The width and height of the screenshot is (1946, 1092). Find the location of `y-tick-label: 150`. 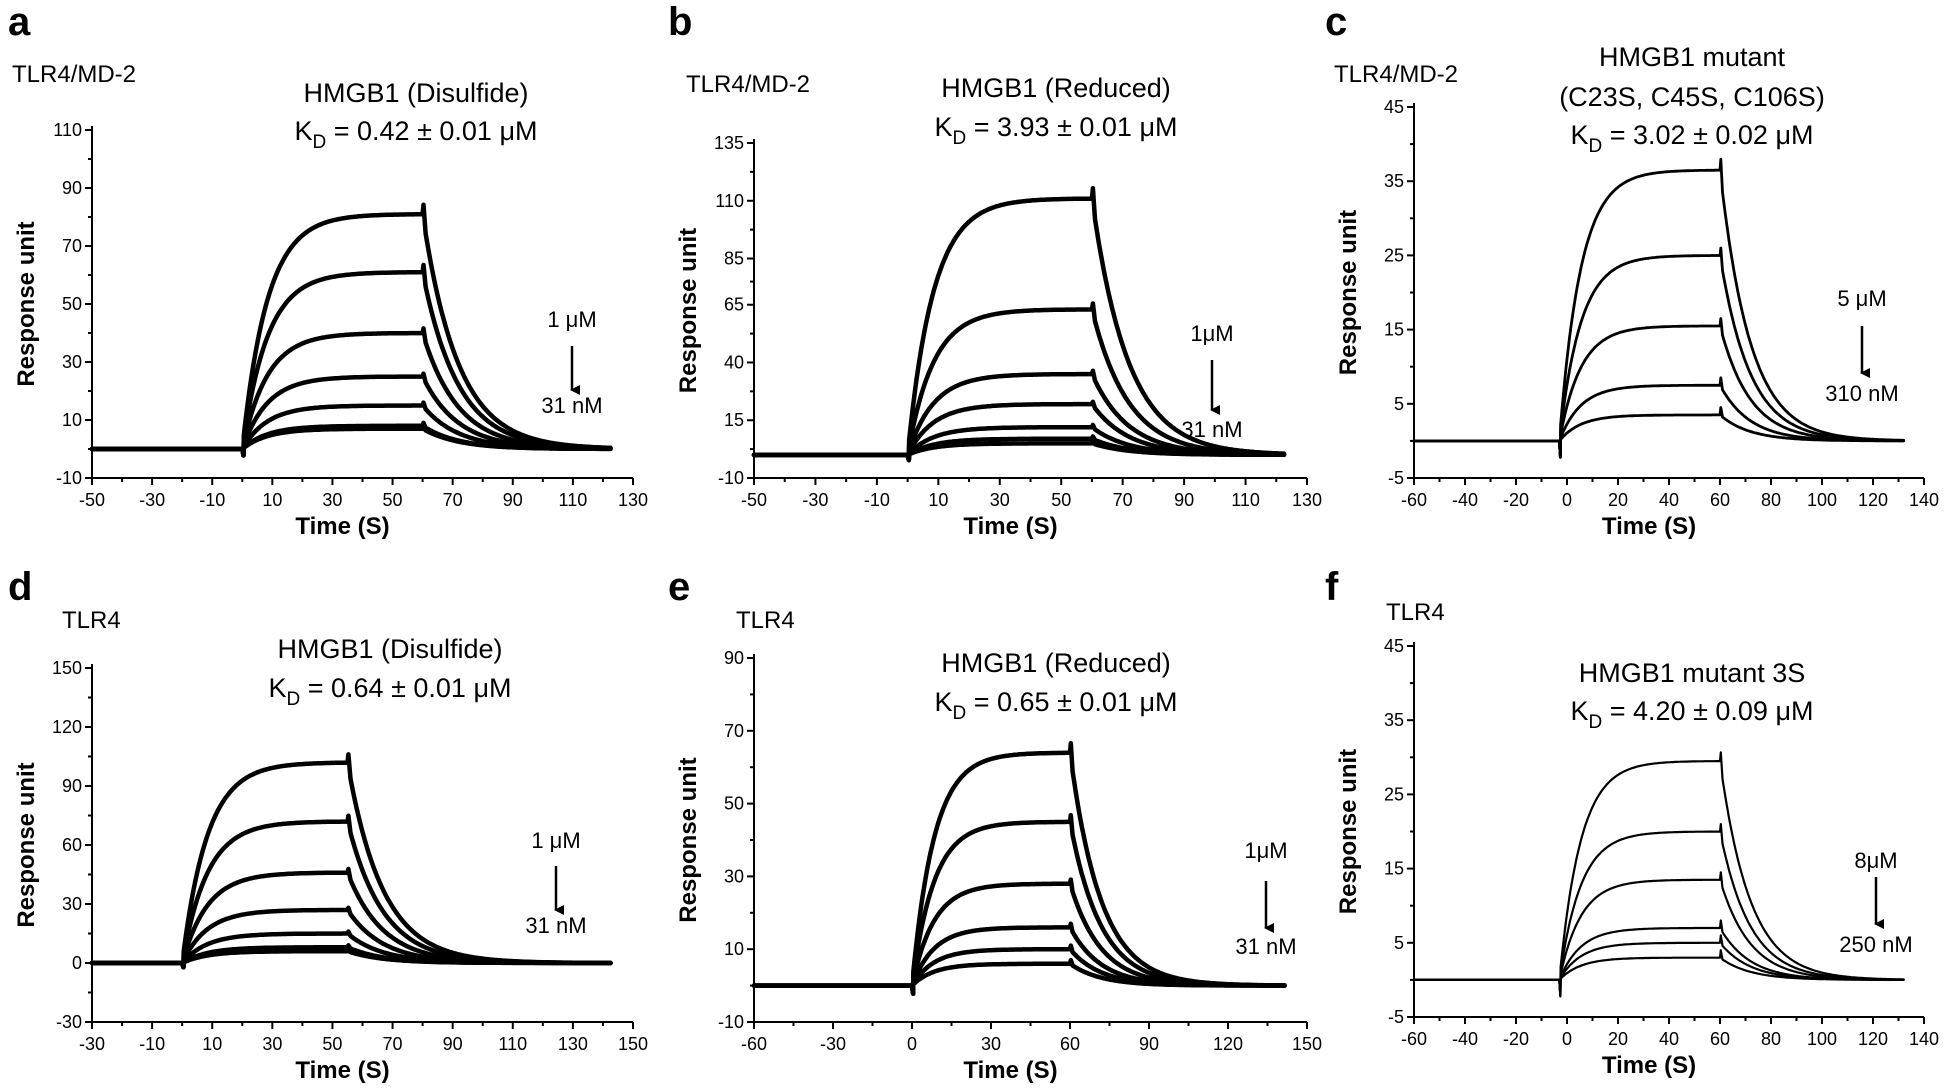

y-tick-label: 150 is located at coordinates (67, 668).